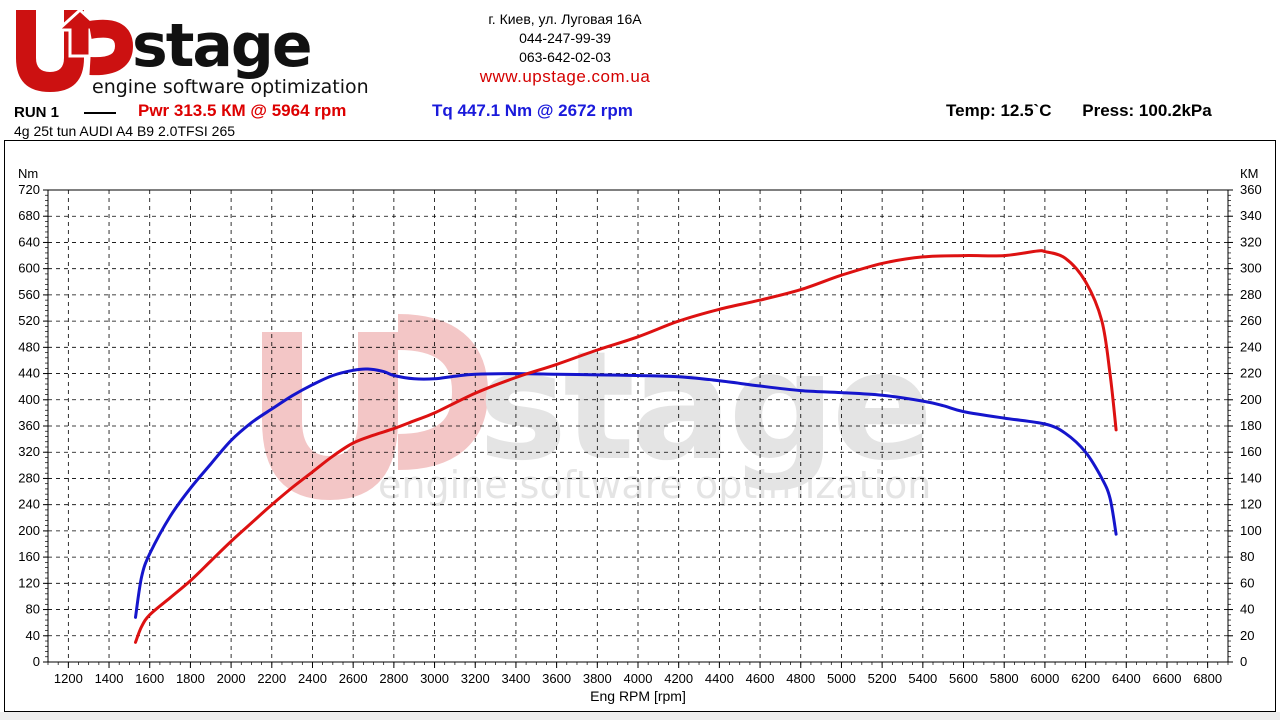 The width and height of the screenshot is (1280, 720). Describe the element at coordinates (565, 38) in the screenshot. I see `phone-1: 044-247-99-39` at that location.